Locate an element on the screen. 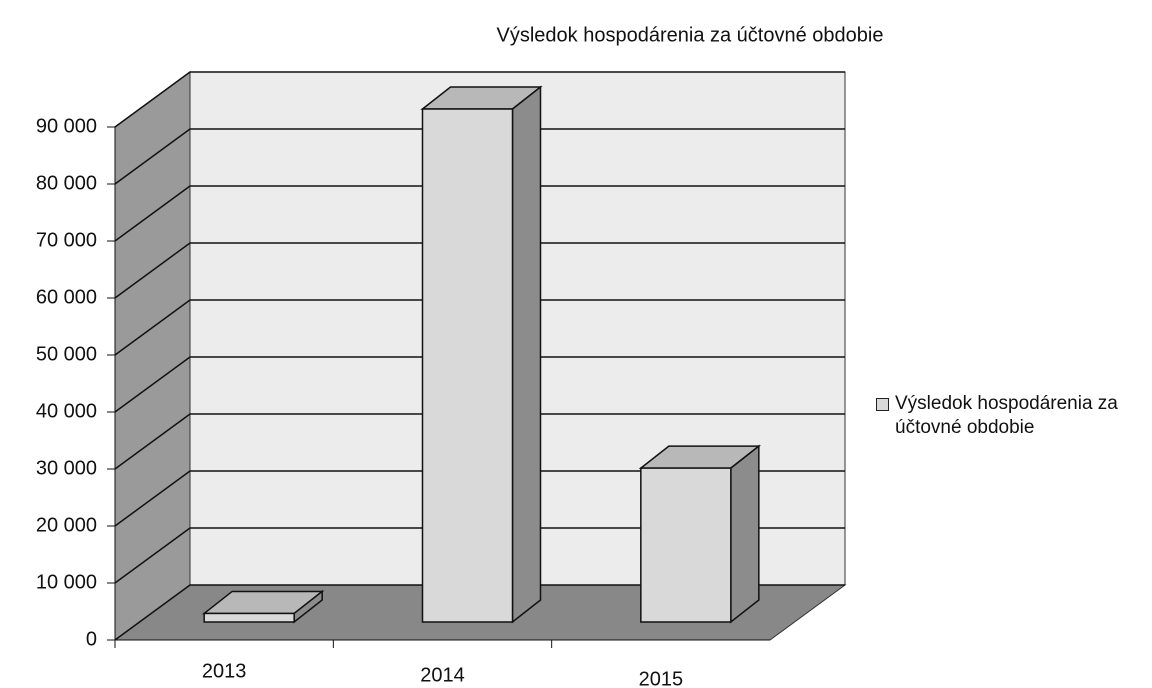 The height and width of the screenshot is (688, 1152). y-tick-label: 80 000 is located at coordinates (66, 183).